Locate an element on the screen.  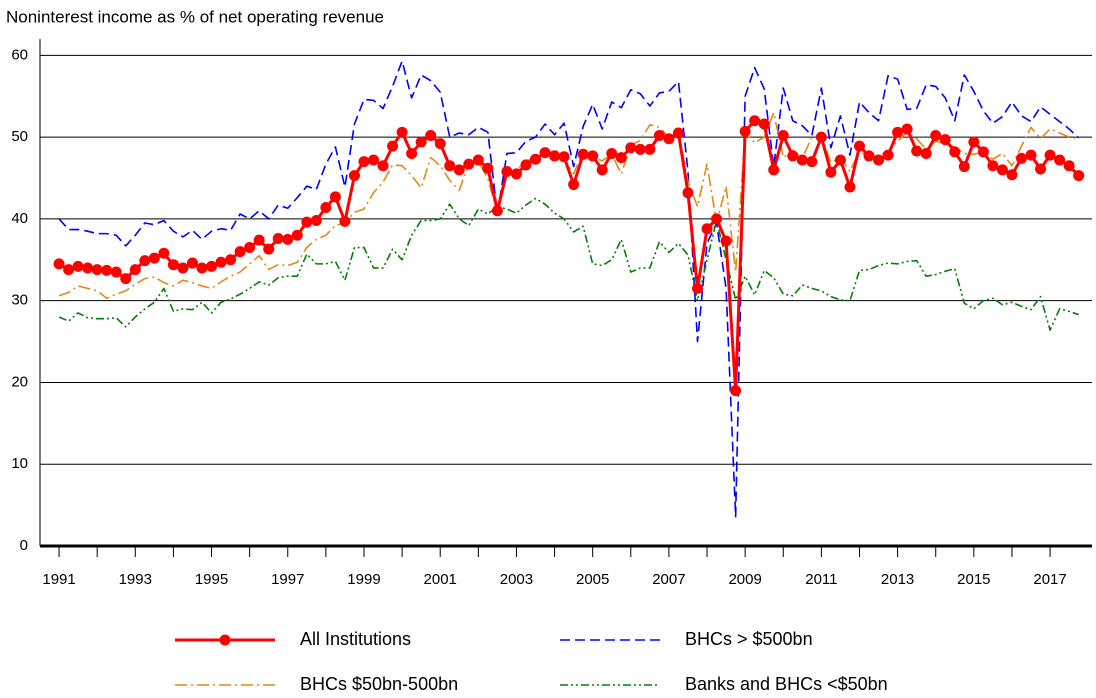
legend-label: BHCs $50bn-500bn is located at coordinates (379, 684).